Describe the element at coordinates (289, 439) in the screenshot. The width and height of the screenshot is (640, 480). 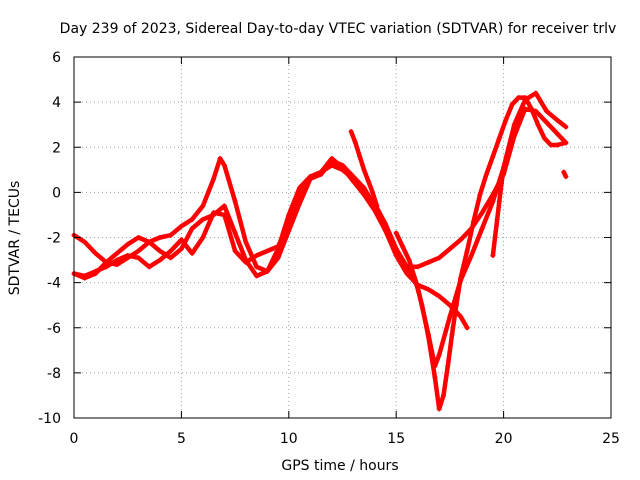
I see `x-tick-label: 10` at that location.